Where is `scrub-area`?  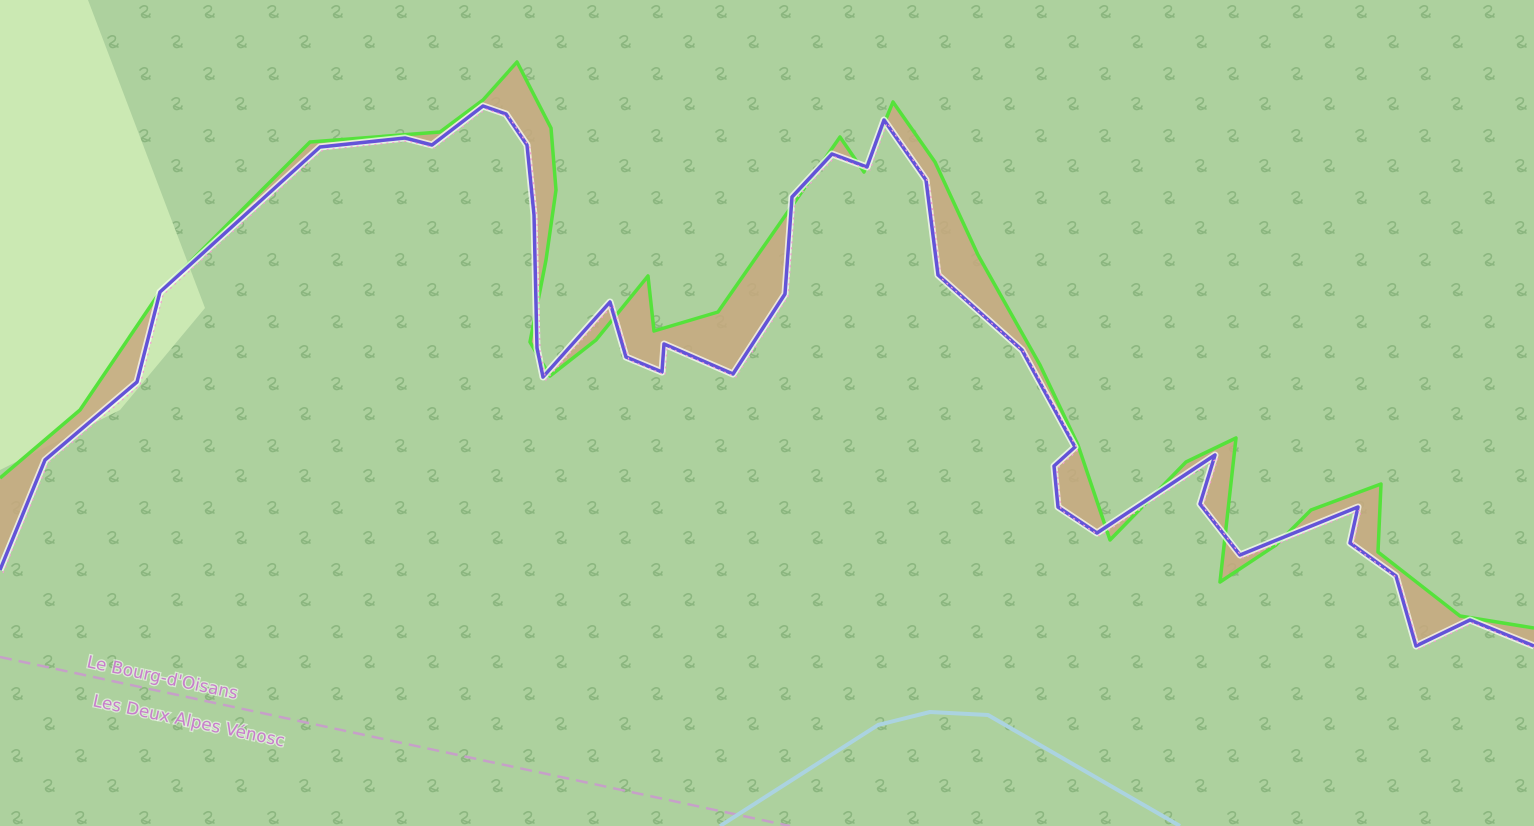 scrub-area is located at coordinates (102, 235).